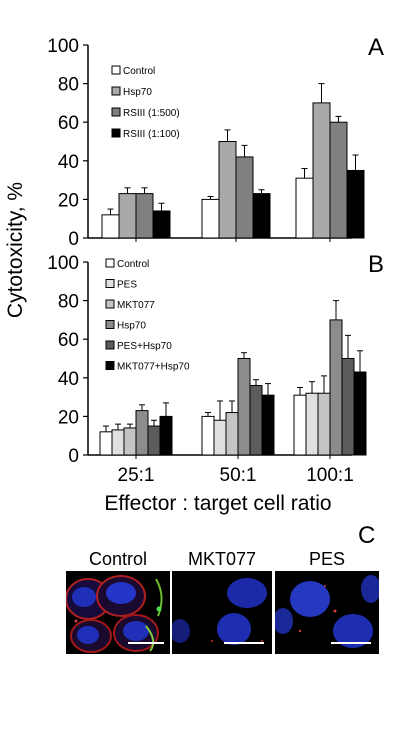 The image size is (400, 729). What do you see at coordinates (15, 250) in the screenshot?
I see `y-axis-label: Cytotoxicity, %` at bounding box center [15, 250].